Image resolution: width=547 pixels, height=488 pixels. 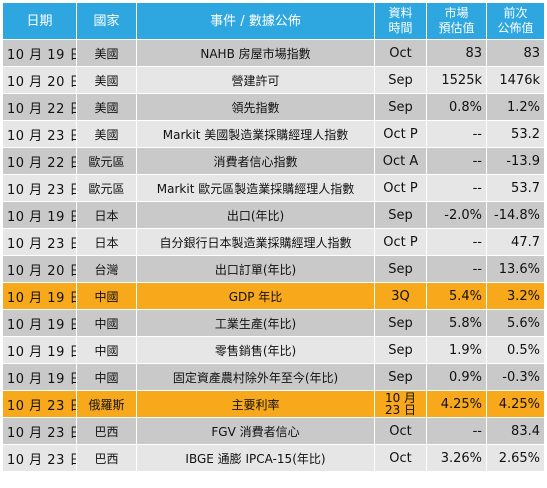 I want to click on cell-previous: -14.8%, so click(x=515, y=215).